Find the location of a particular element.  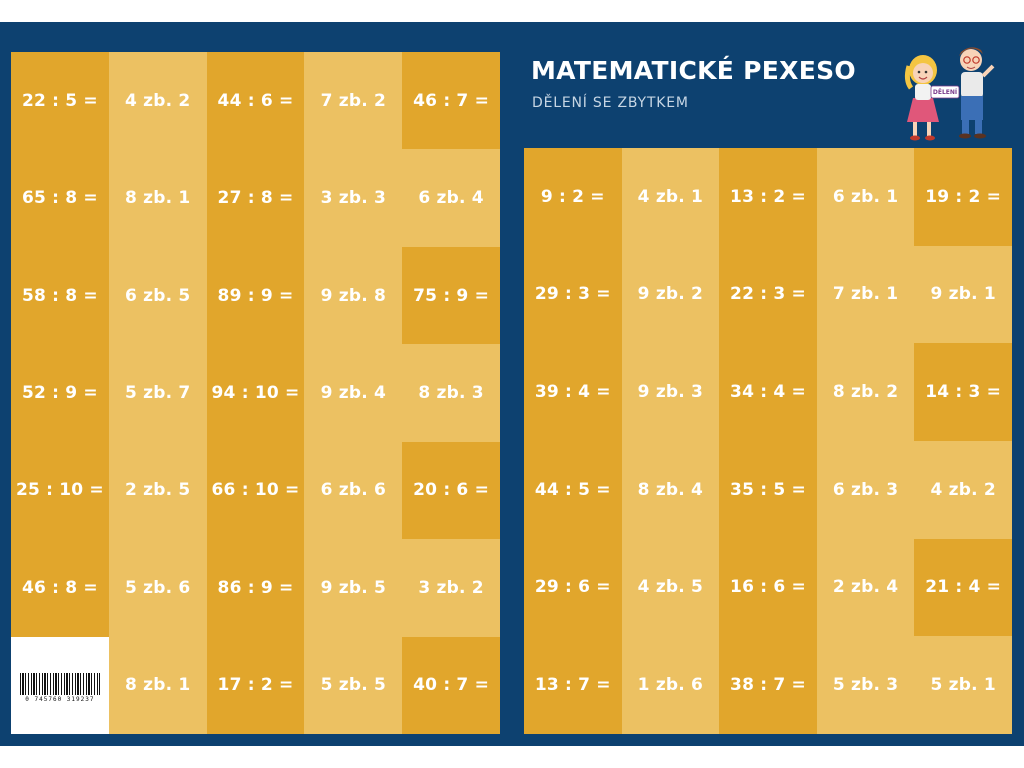

barcode-number: 0 745760 319237 is located at coordinates (60, 700).